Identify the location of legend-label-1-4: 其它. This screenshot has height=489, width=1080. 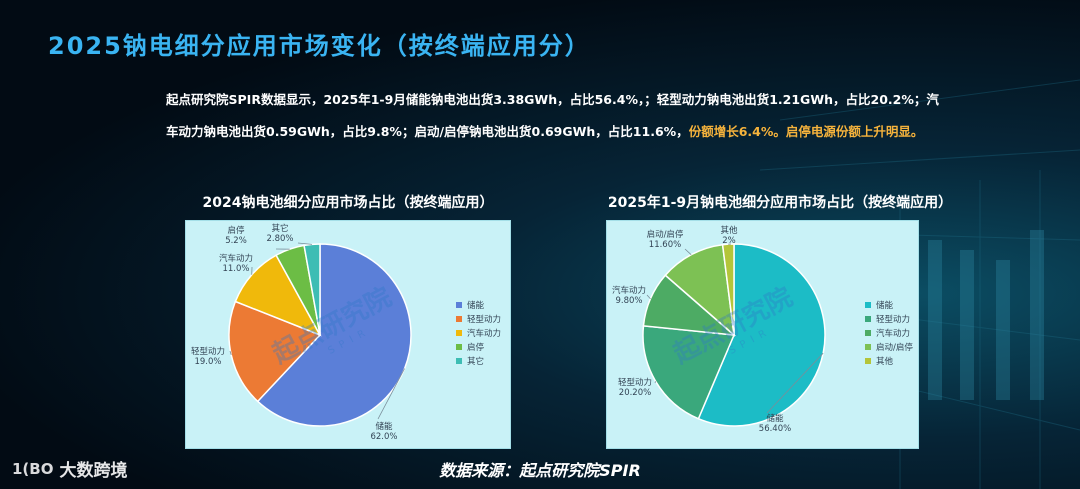
(475, 361).